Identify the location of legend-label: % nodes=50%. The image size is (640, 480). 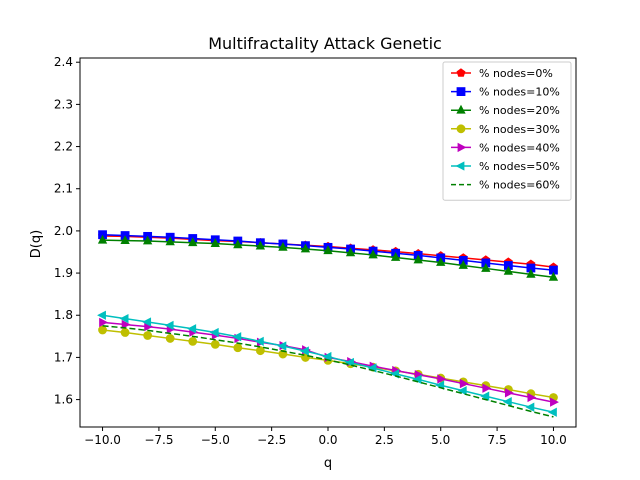
(519, 166).